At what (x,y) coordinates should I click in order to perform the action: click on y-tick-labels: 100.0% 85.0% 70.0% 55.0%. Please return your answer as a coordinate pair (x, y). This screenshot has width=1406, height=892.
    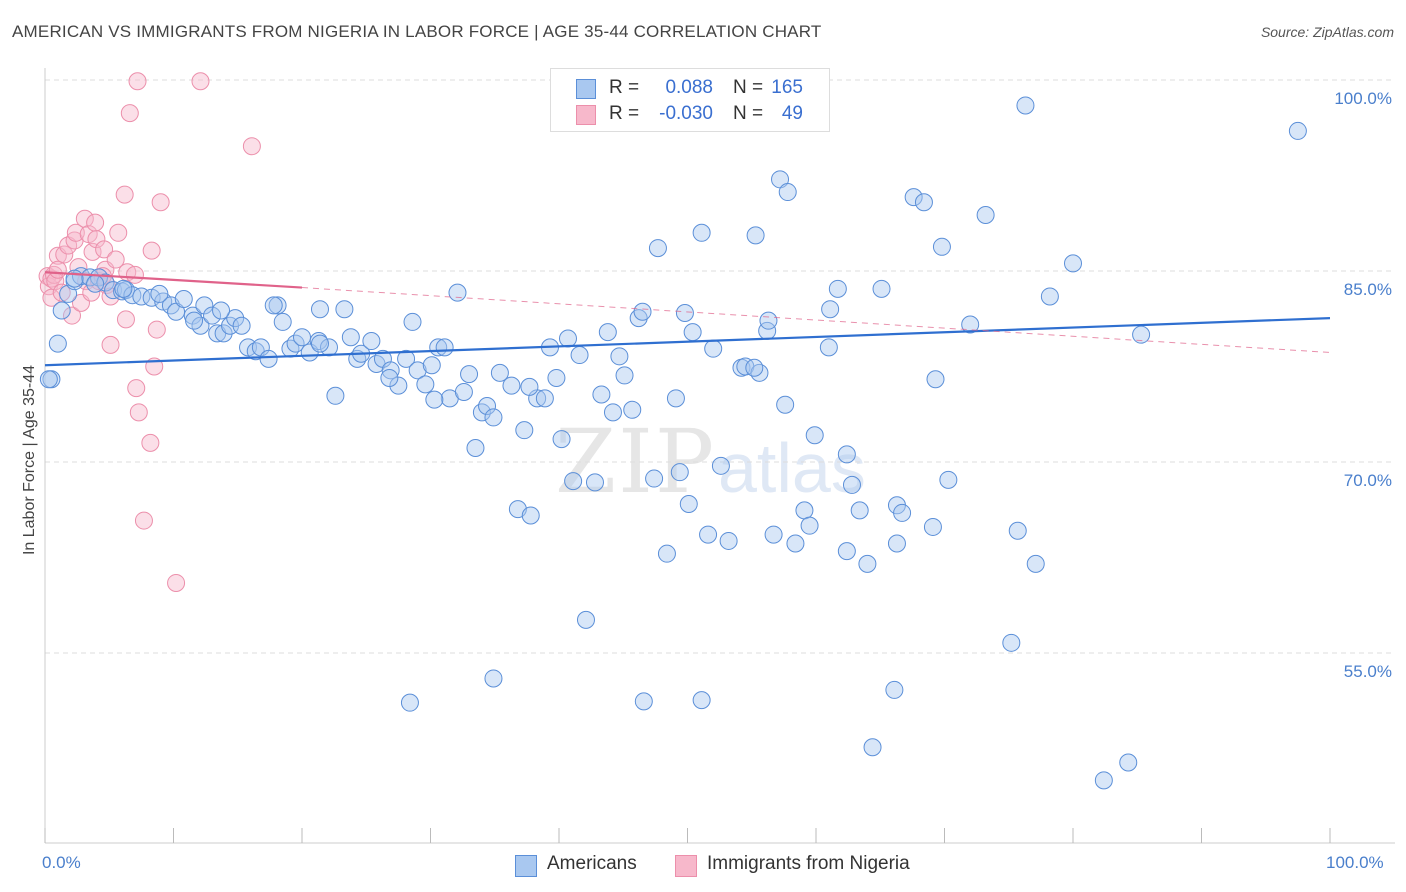
    Looking at the image, I should click on (1363, 385).